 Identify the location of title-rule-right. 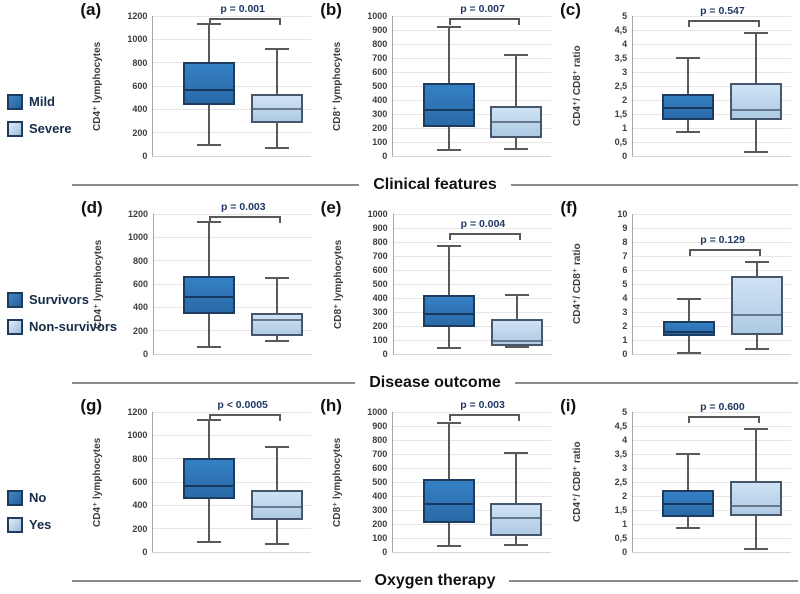
(656, 383).